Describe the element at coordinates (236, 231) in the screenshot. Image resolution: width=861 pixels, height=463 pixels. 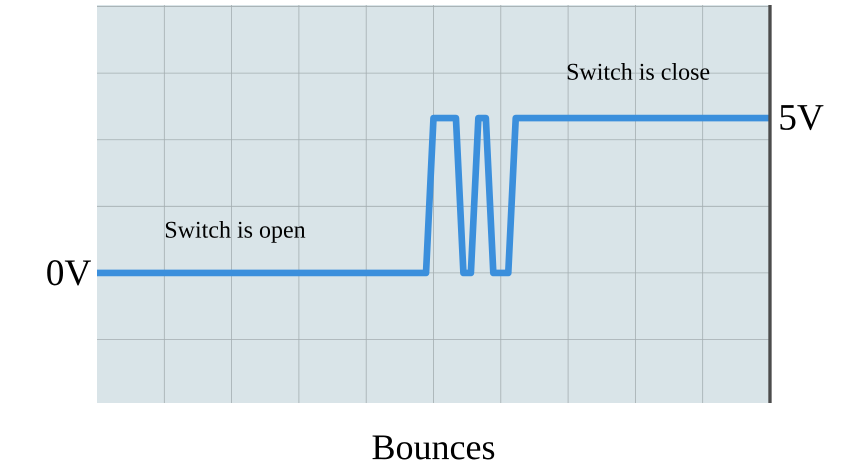
I see `annotation: Switch is open` at that location.